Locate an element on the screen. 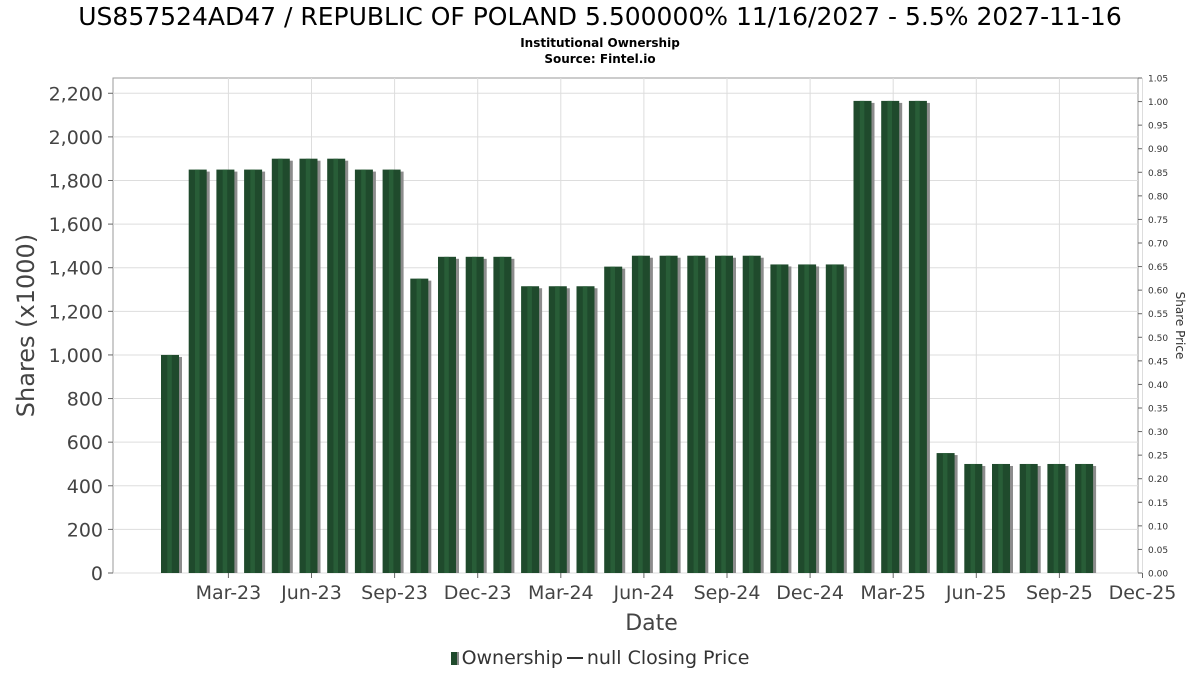 The image size is (1200, 675). y2-tick-label: 0.15 is located at coordinates (1158, 504).